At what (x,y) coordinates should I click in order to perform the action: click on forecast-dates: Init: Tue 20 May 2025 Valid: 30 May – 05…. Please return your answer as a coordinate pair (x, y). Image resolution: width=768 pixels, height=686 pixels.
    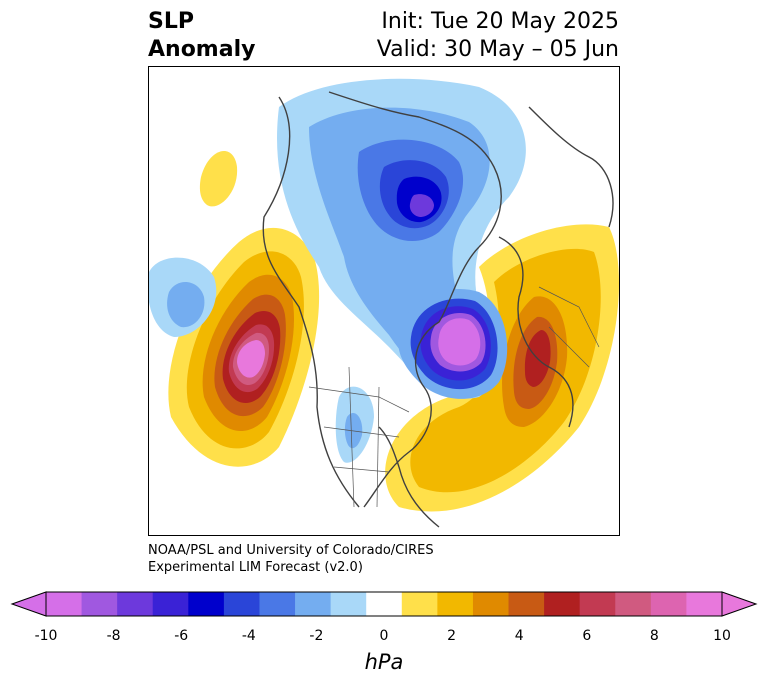
    Looking at the image, I should click on (498, 36).